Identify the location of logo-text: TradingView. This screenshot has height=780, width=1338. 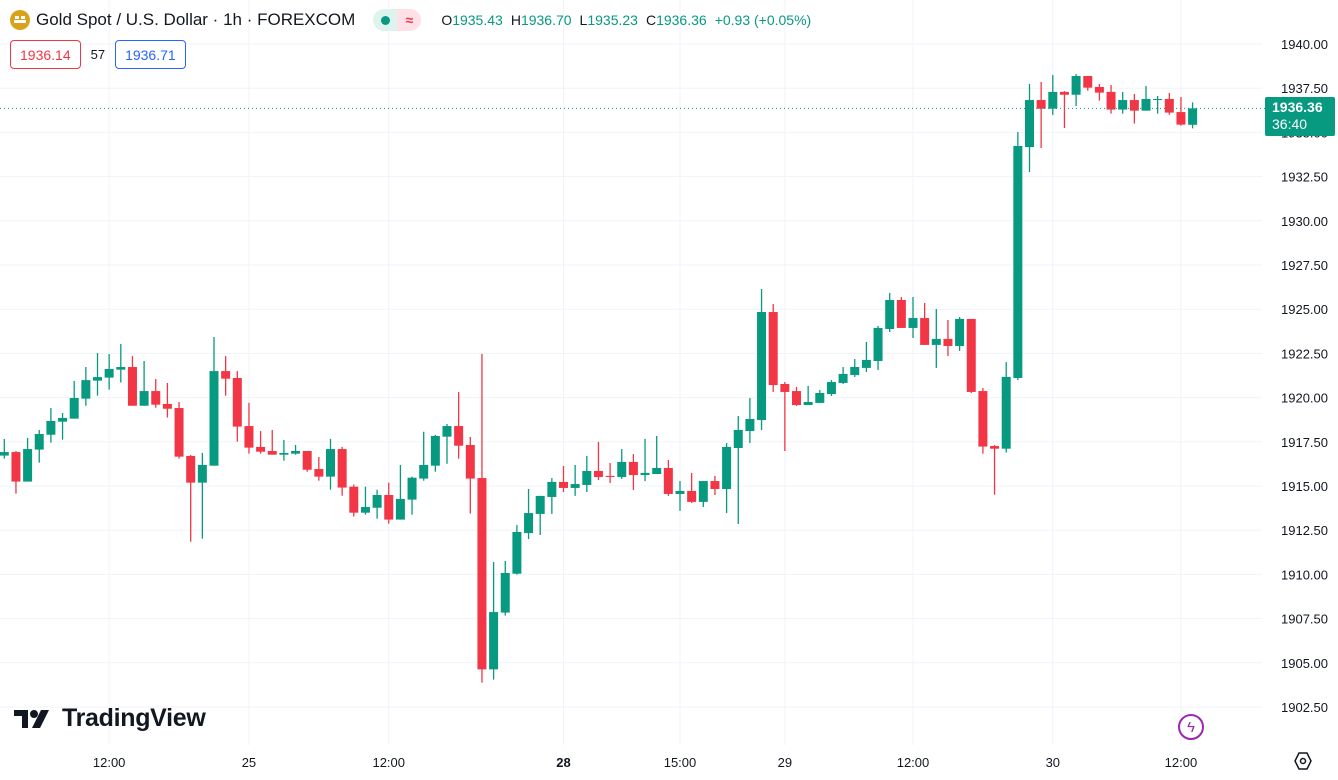
(134, 718).